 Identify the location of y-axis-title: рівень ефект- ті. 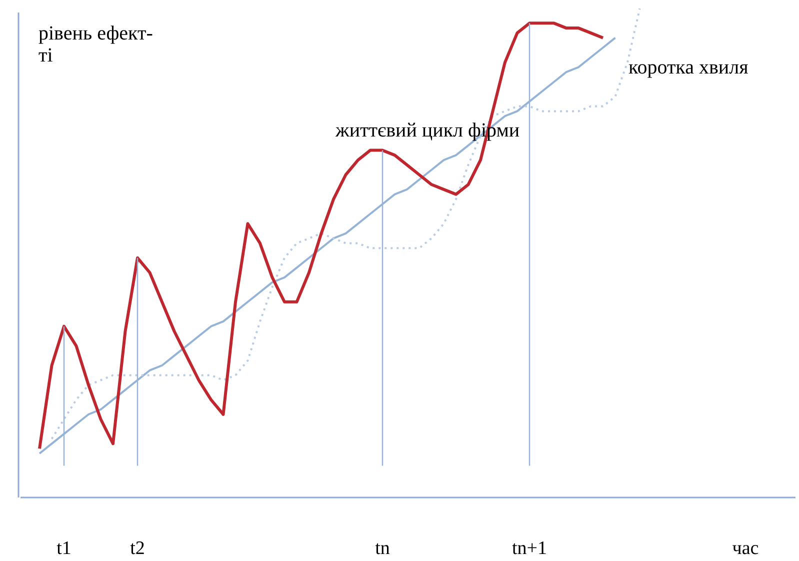
(95, 44).